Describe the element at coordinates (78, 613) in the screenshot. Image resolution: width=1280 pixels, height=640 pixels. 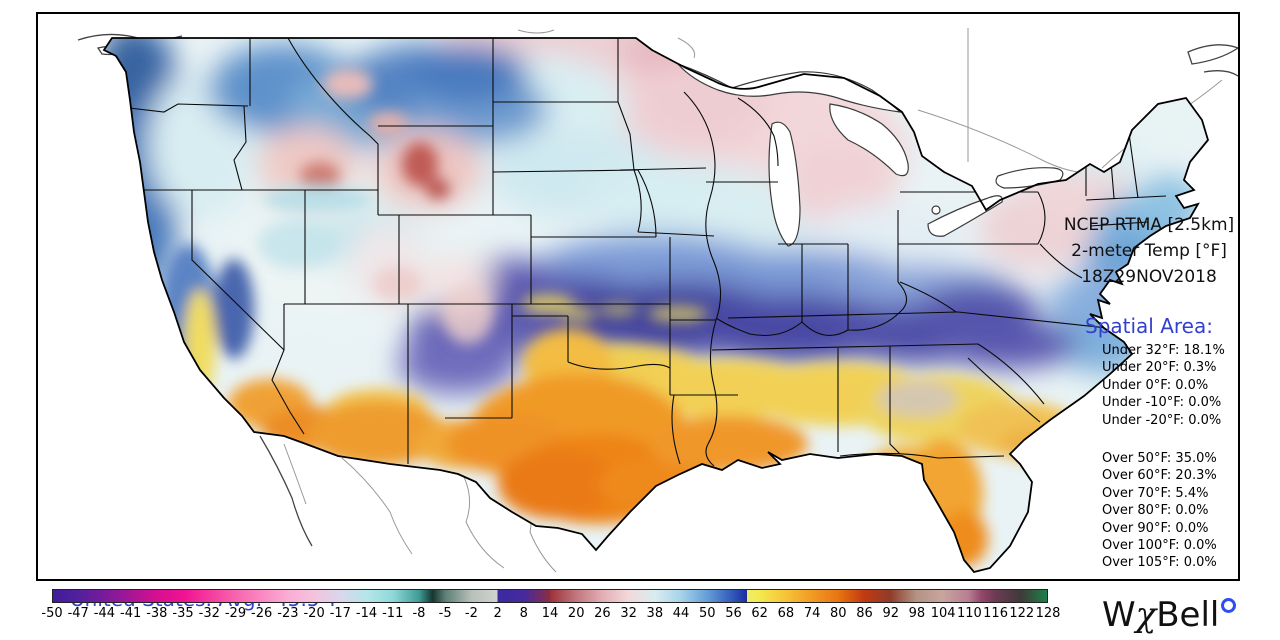
I see `colorbar-tick-label: -47` at that location.